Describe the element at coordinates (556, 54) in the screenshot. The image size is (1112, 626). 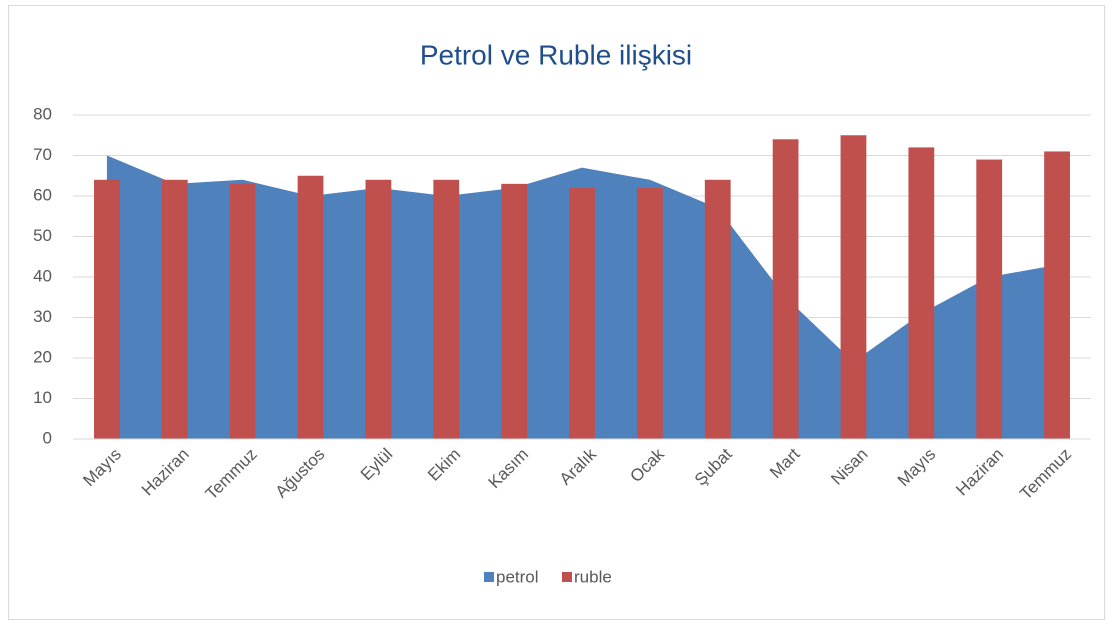
I see `chart-title: Petrol ve Ruble ilişkisi` at that location.